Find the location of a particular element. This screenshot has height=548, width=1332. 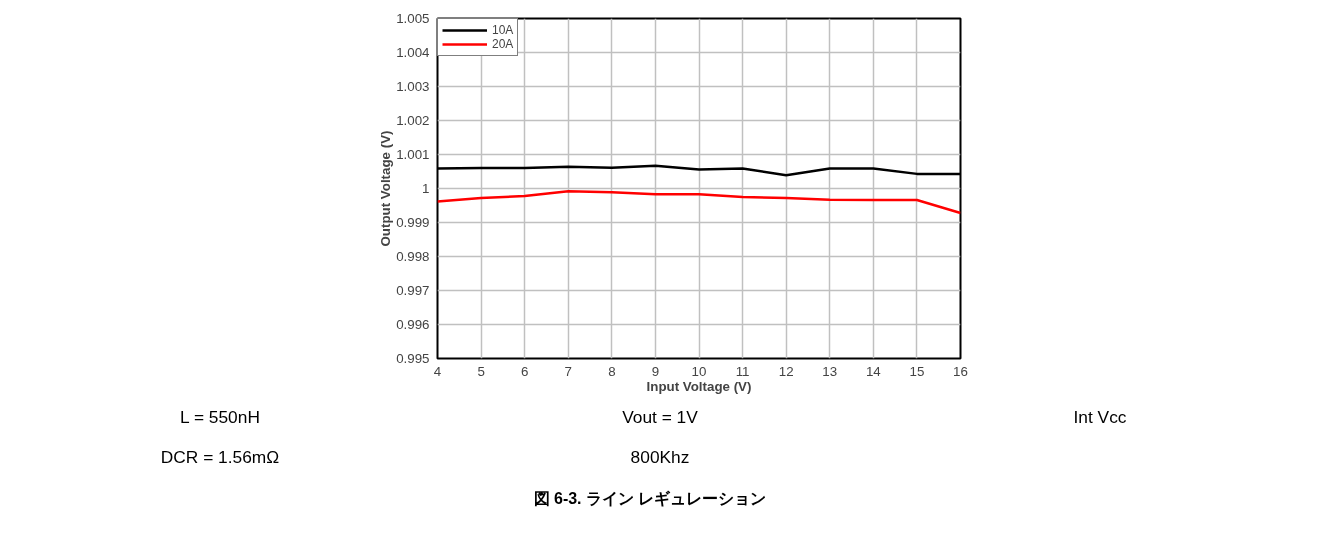

text: Int Vcc is located at coordinates (1100, 417).